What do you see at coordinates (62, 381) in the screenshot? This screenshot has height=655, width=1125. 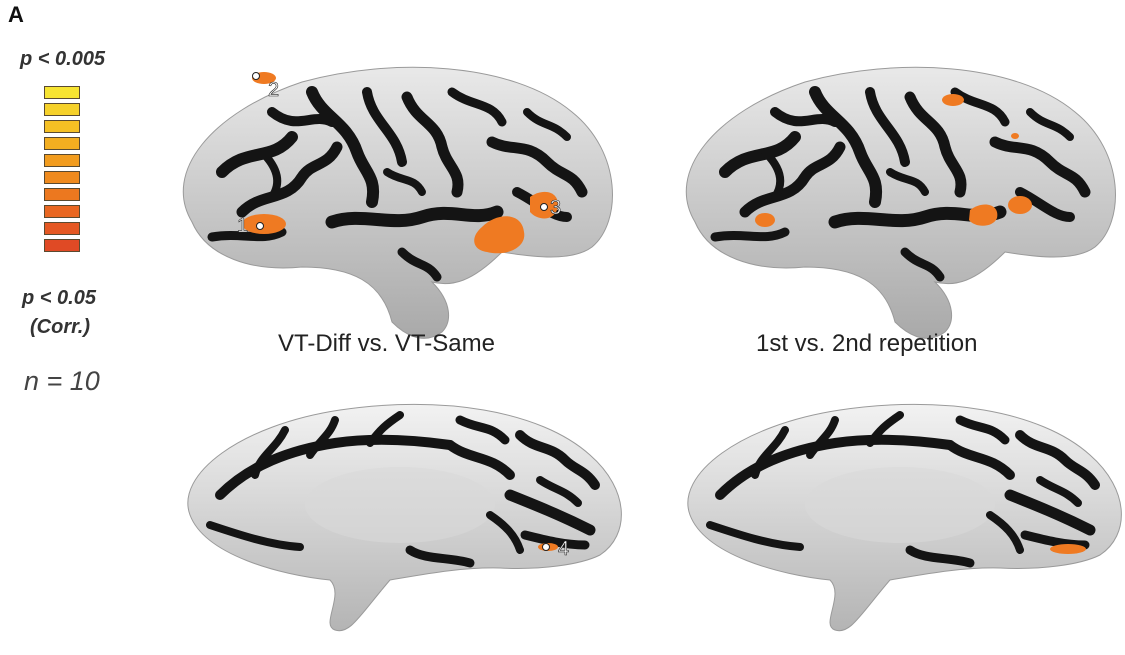 I see `sample-size-label: n = 10` at bounding box center [62, 381].